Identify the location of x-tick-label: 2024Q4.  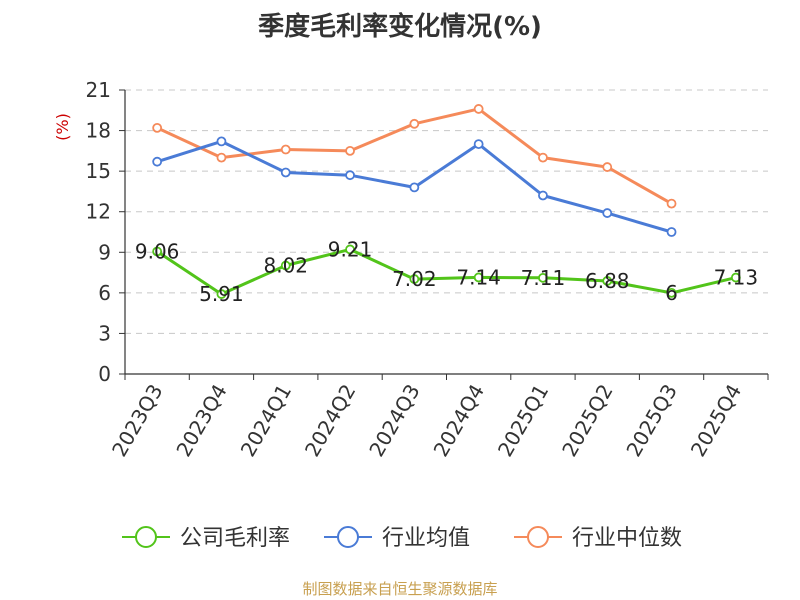
(459, 420).